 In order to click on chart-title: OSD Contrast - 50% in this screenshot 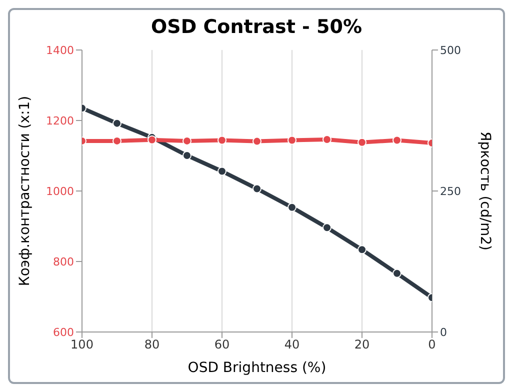, I will do `click(256, 28)`.